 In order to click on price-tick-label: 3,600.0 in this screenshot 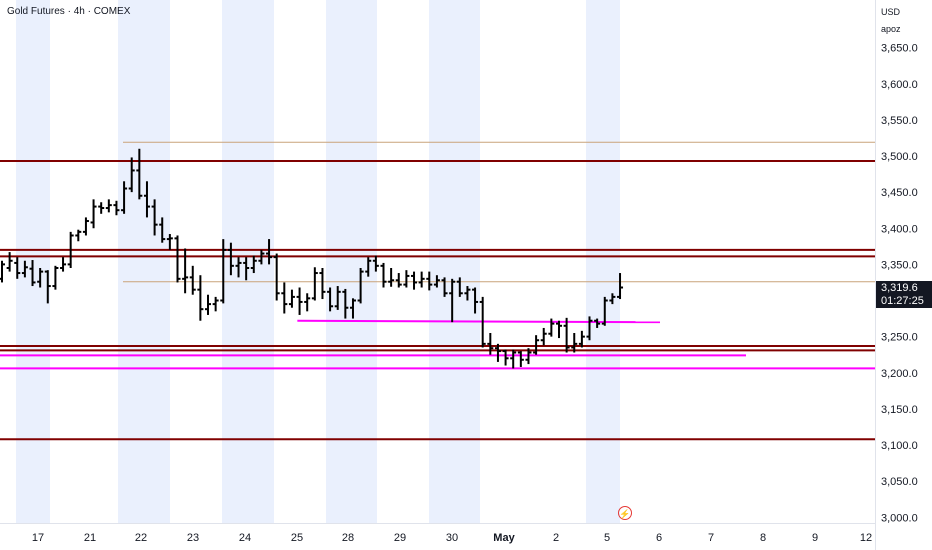, I will do `click(899, 85)`.